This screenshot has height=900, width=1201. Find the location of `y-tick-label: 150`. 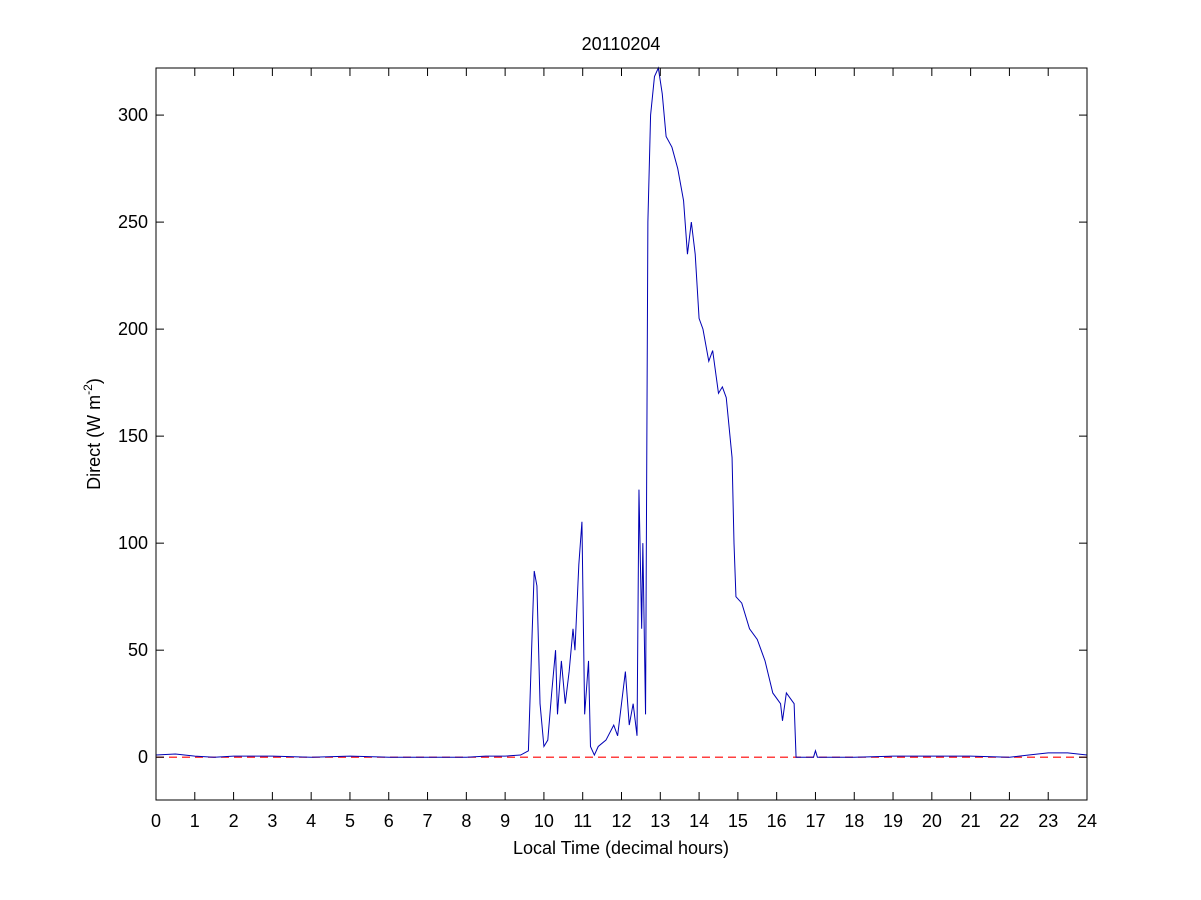

y-tick-label: 150 is located at coordinates (133, 436).